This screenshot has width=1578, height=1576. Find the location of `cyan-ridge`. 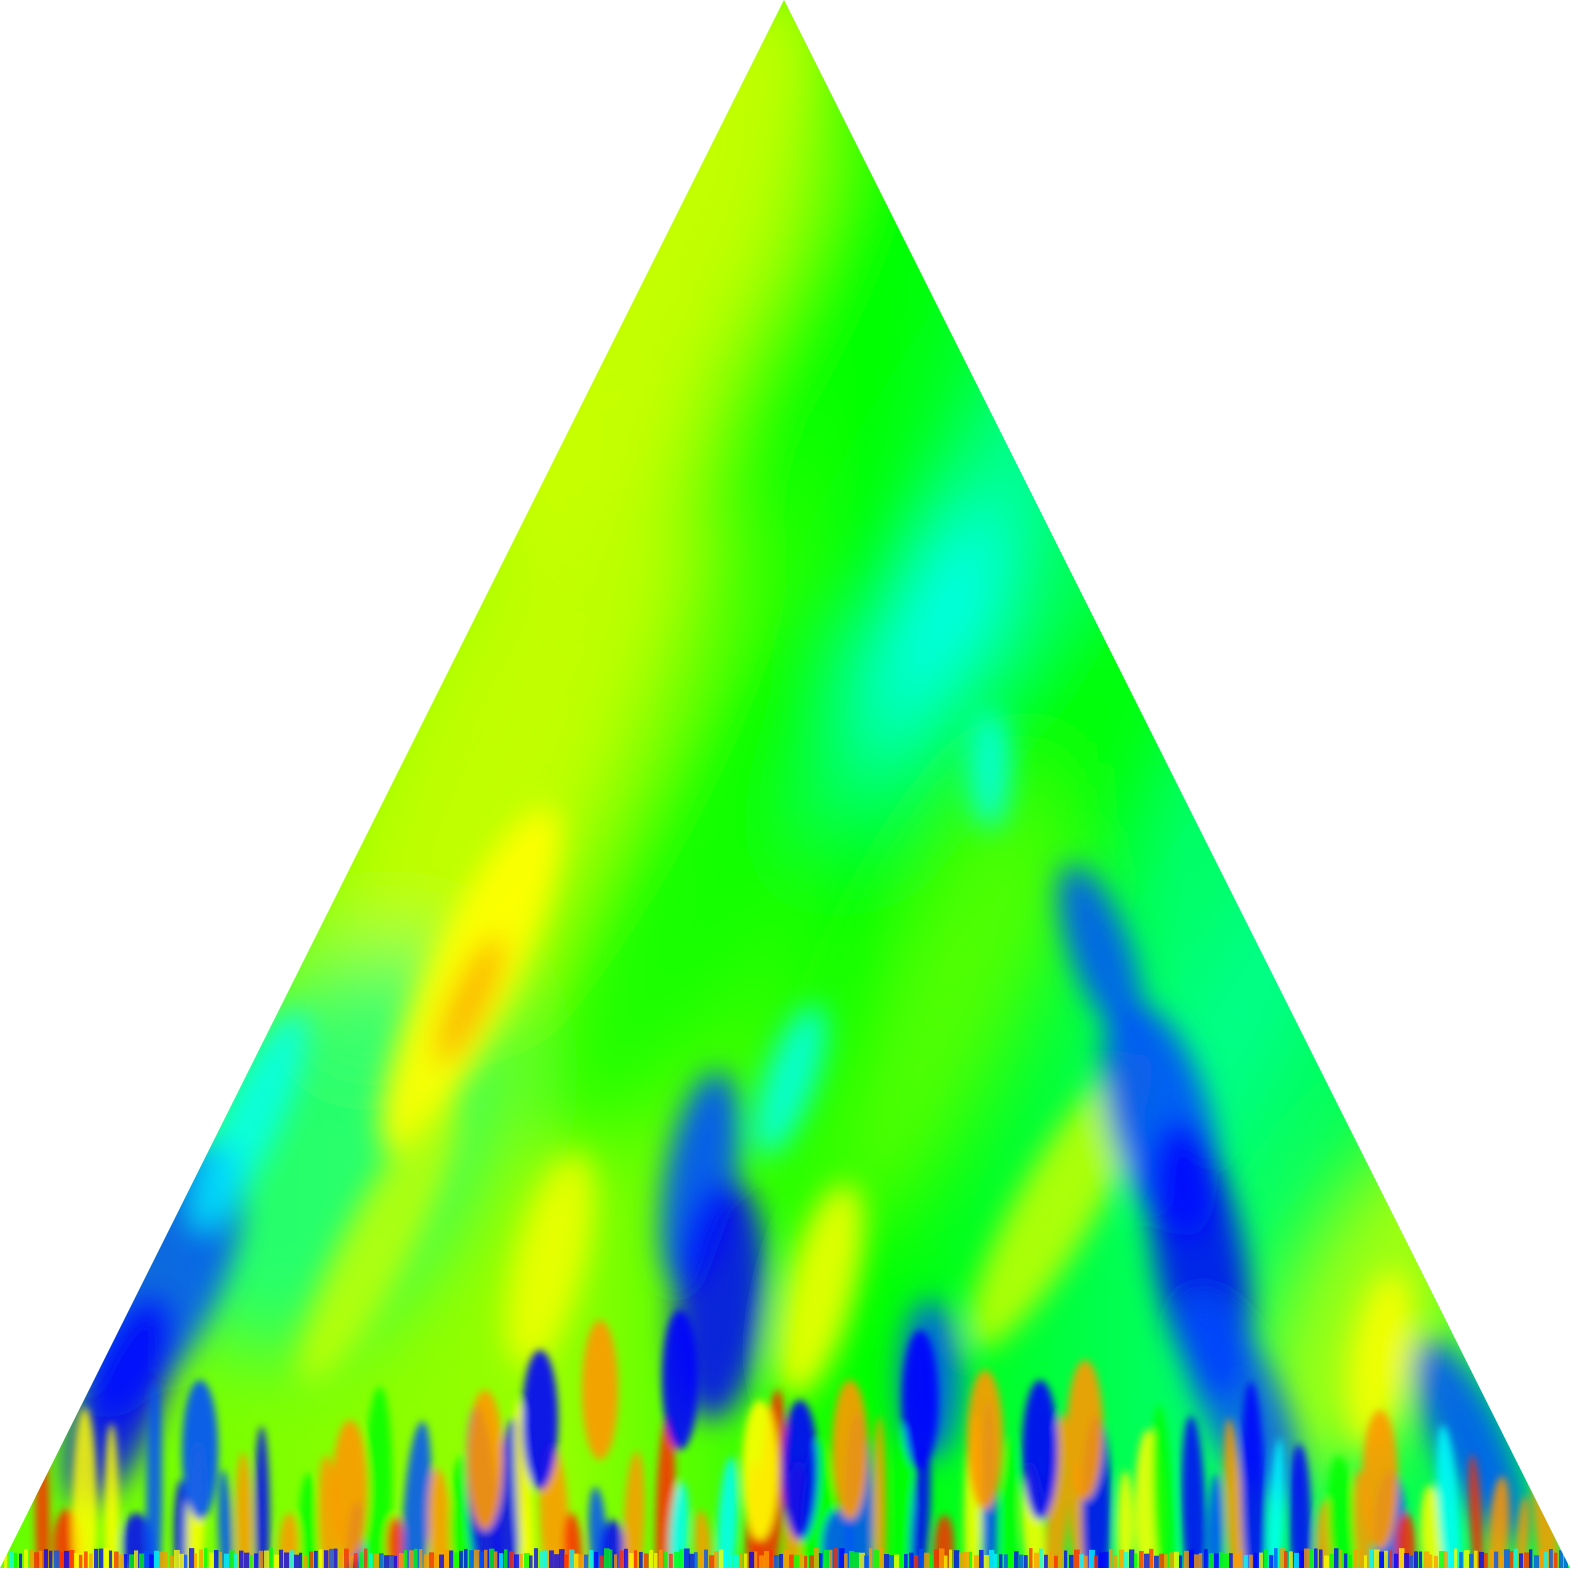

cyan-ridge is located at coordinates (250, 1120).